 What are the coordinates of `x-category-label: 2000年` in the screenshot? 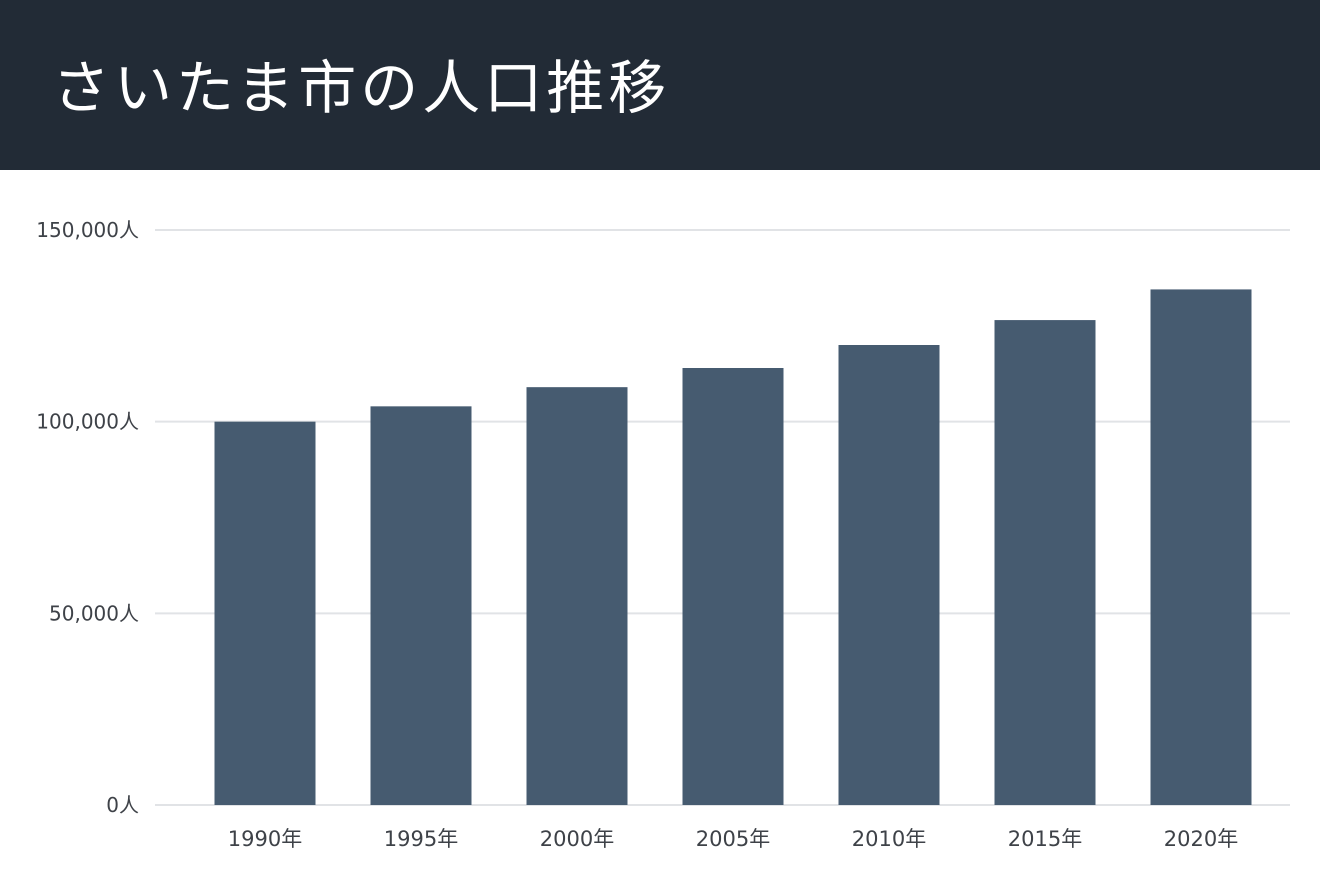 It's located at (577, 839).